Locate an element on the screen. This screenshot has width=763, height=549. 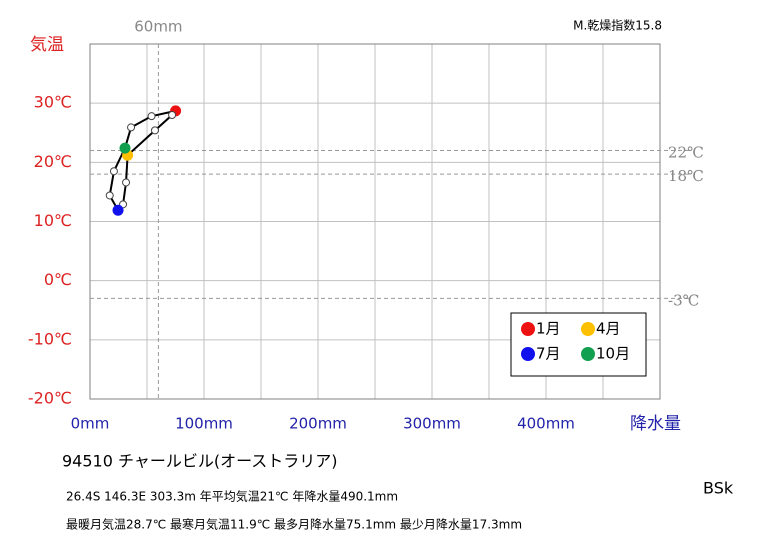
legend-label: 4月 is located at coordinates (608, 329).